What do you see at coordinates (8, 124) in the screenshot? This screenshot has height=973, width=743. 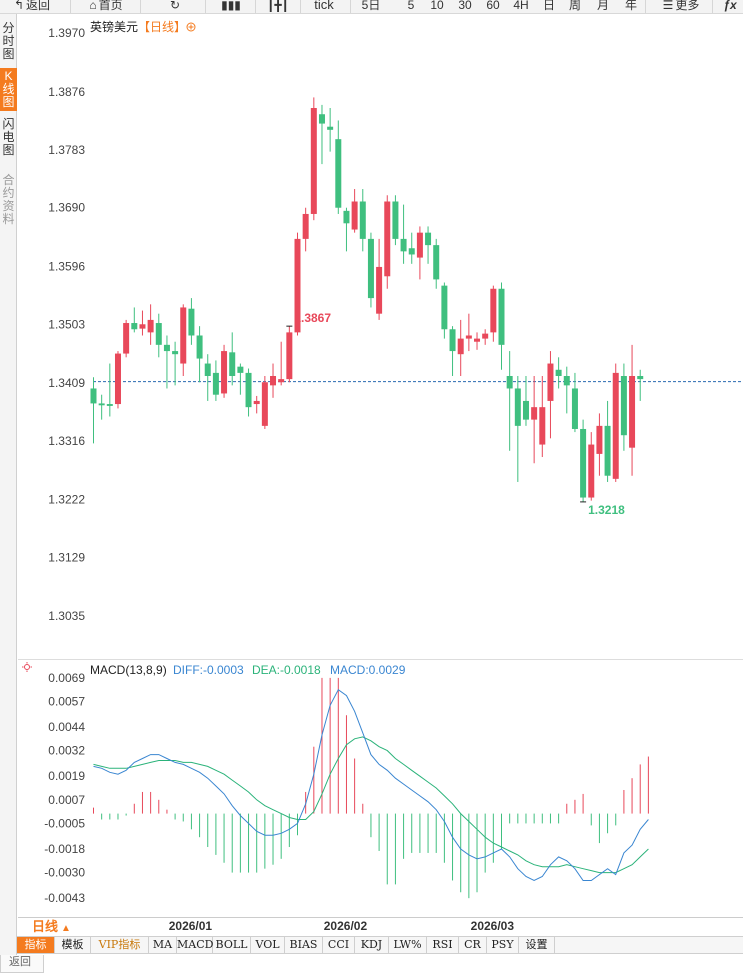 I see `tab-char: 闪` at bounding box center [8, 124].